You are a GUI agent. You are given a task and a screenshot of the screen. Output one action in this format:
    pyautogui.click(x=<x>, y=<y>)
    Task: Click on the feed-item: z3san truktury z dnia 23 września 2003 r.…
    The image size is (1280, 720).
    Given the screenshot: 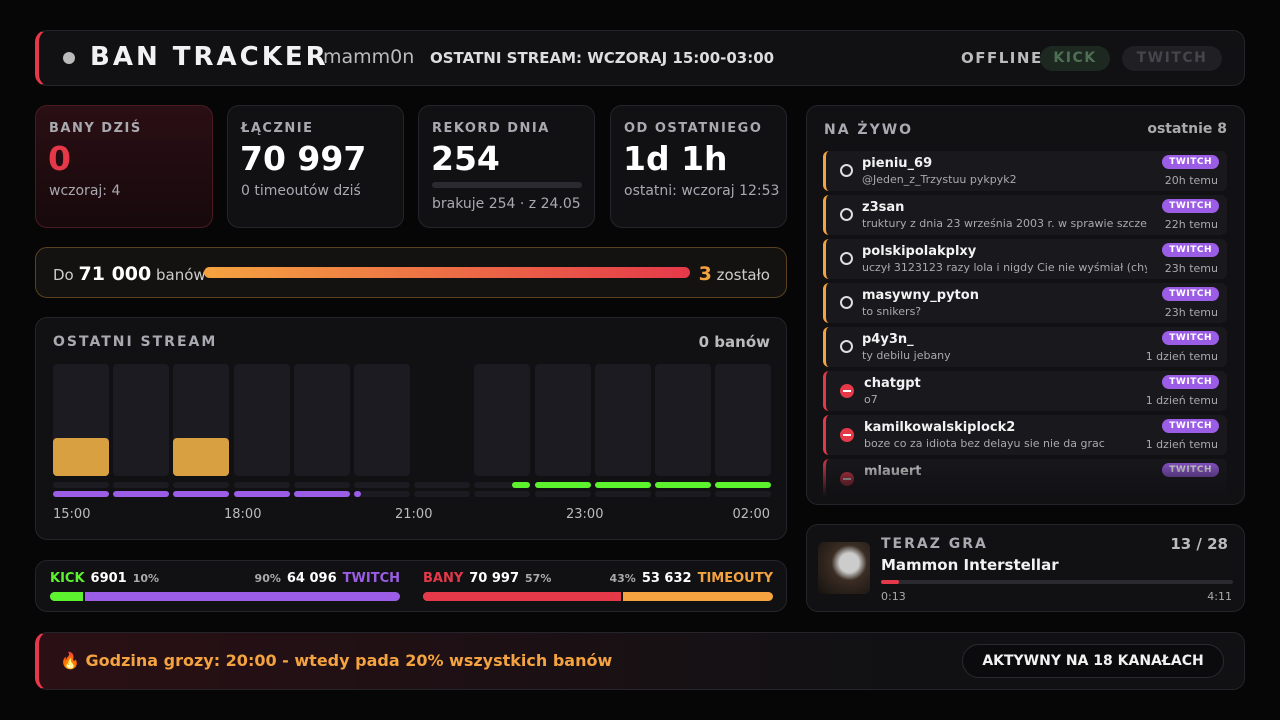 What is the action you would take?
    pyautogui.click(x=1025, y=215)
    